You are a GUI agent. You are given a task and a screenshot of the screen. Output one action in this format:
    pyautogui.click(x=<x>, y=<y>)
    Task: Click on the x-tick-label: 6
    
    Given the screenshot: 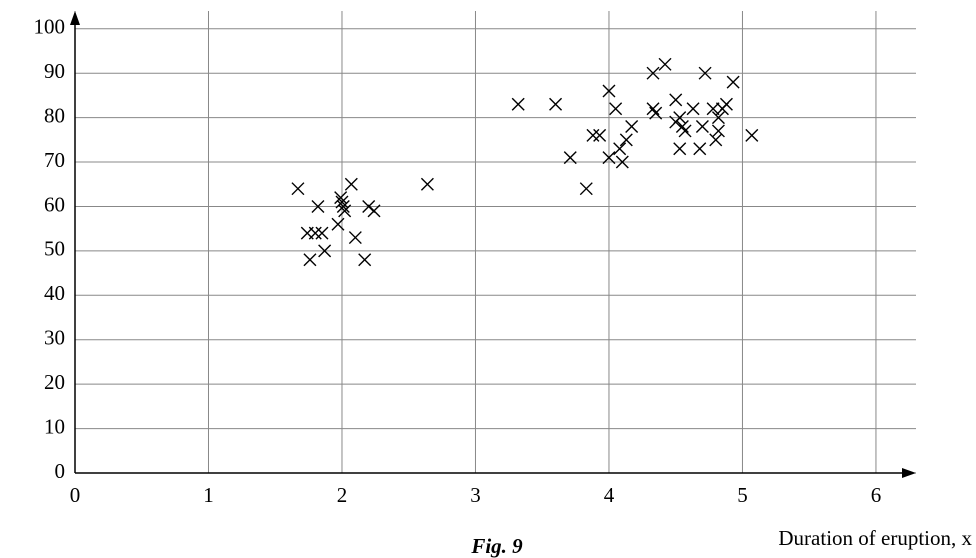 What is the action you would take?
    pyautogui.click(x=876, y=495)
    